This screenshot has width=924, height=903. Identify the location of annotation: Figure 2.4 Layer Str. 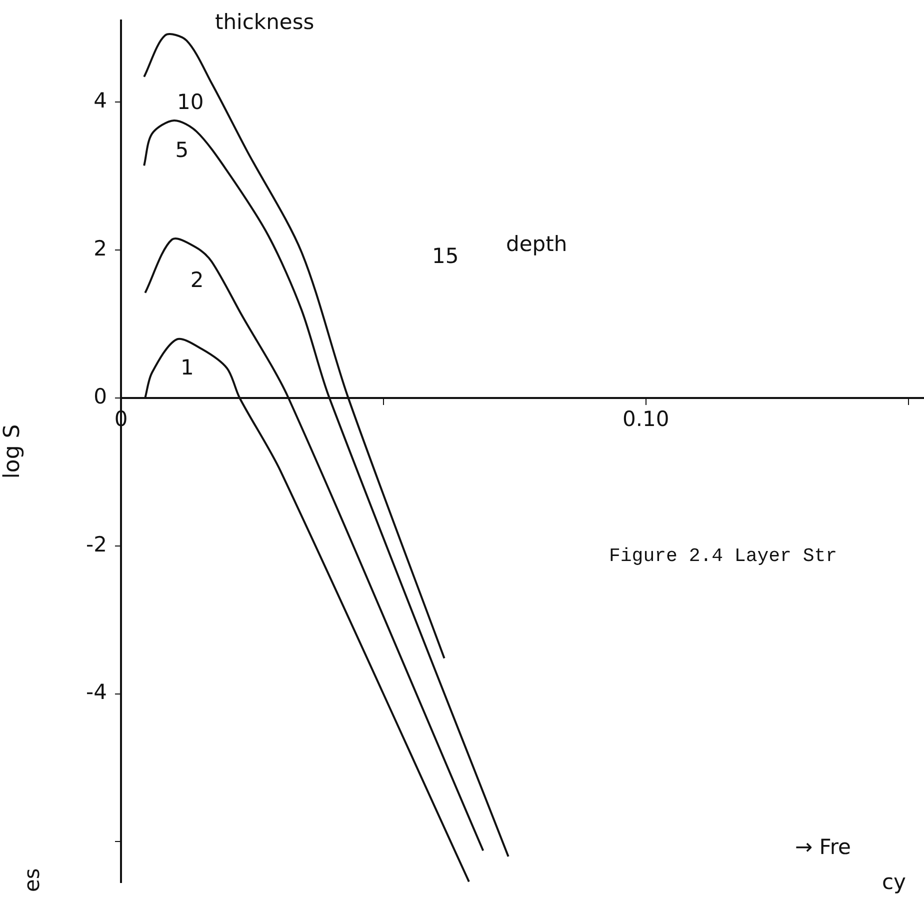
(723, 556).